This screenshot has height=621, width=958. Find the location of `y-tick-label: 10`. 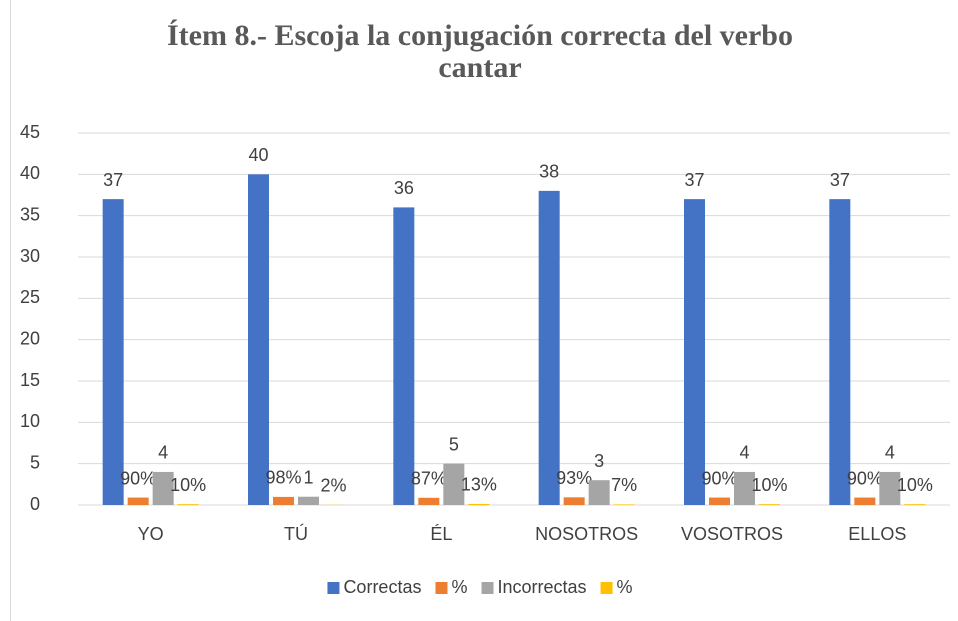

y-tick-label: 10 is located at coordinates (30, 421).